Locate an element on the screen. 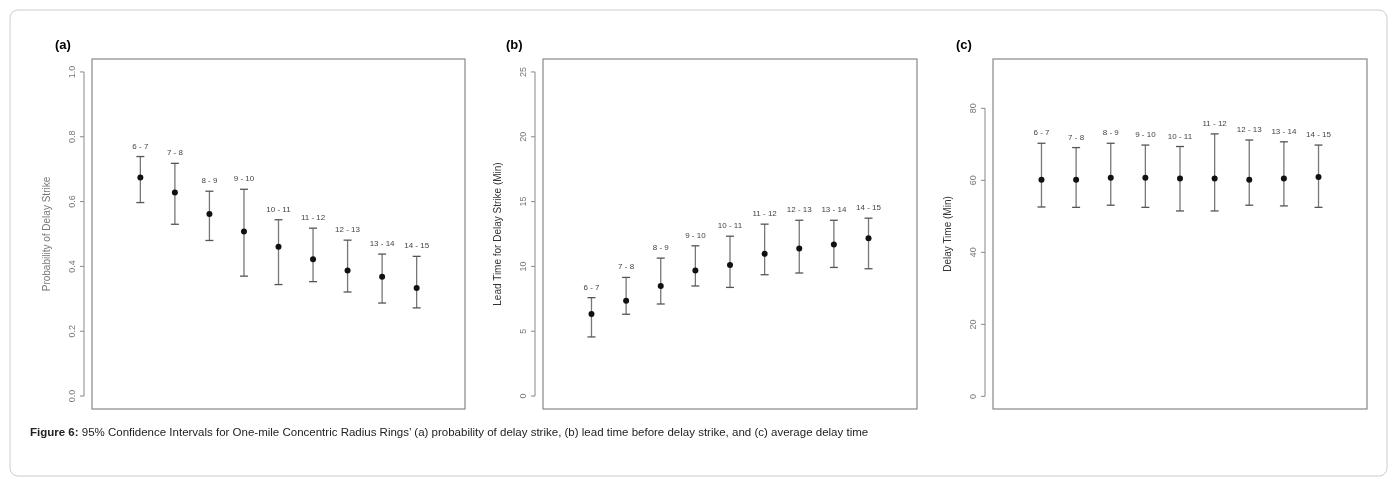 This screenshot has height=487, width=1397. chart-title: (a) is located at coordinates (63, 44).